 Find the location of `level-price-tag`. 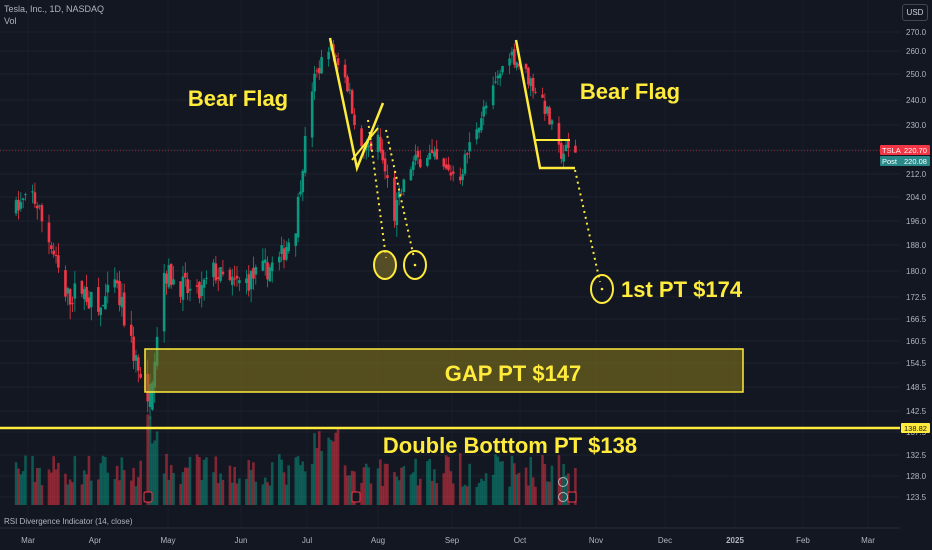

level-price-tag is located at coordinates (915, 428).